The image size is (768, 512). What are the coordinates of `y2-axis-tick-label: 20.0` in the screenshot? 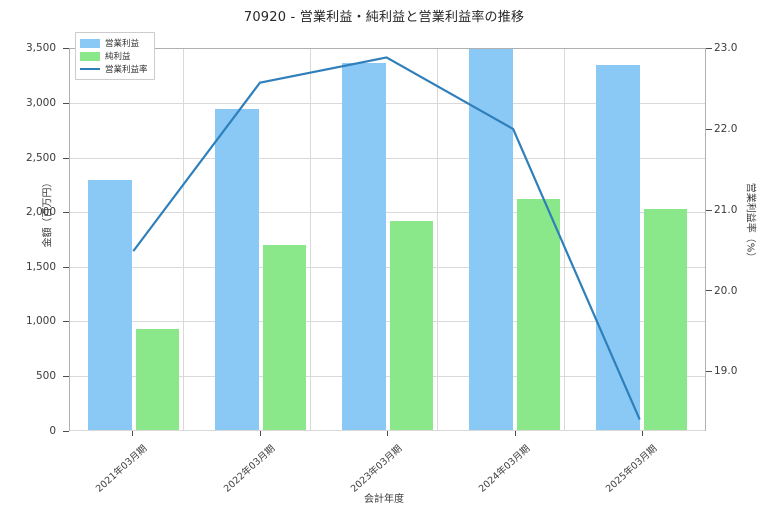 It's located at (726, 291).